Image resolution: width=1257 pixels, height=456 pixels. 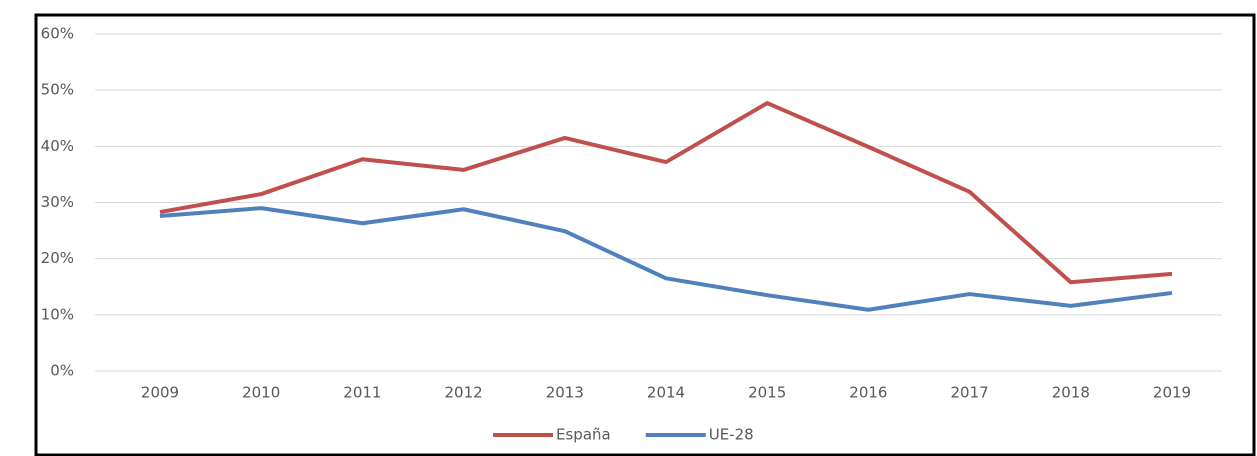 What do you see at coordinates (464, 393) in the screenshot?
I see `x-tick-label: 2012` at bounding box center [464, 393].